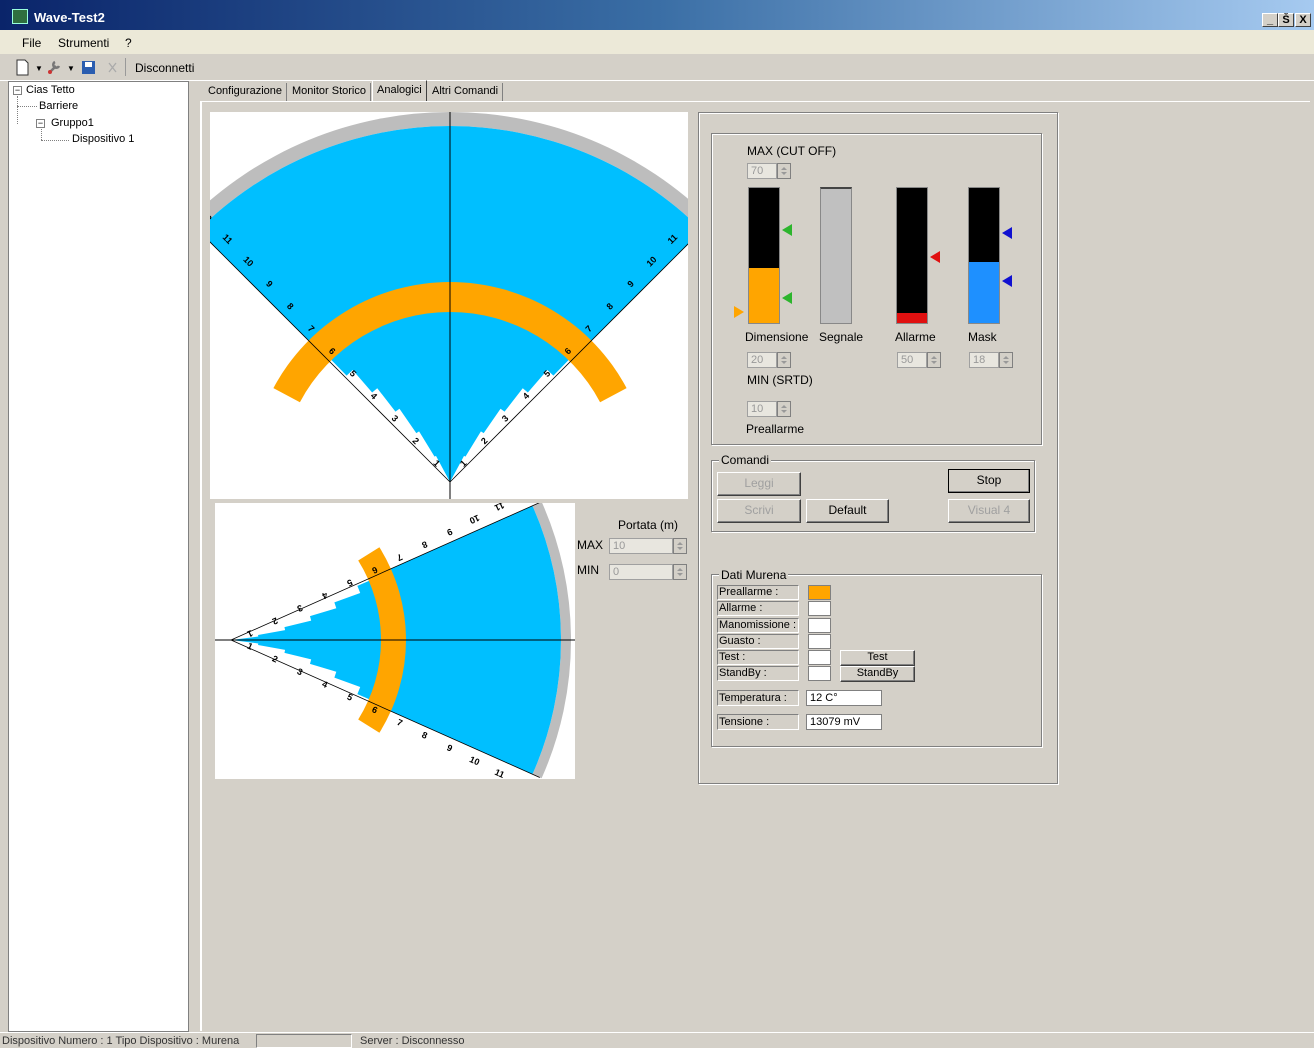 This screenshot has height=1048, width=1314. I want to click on allarme-field: 50, so click(912, 360).